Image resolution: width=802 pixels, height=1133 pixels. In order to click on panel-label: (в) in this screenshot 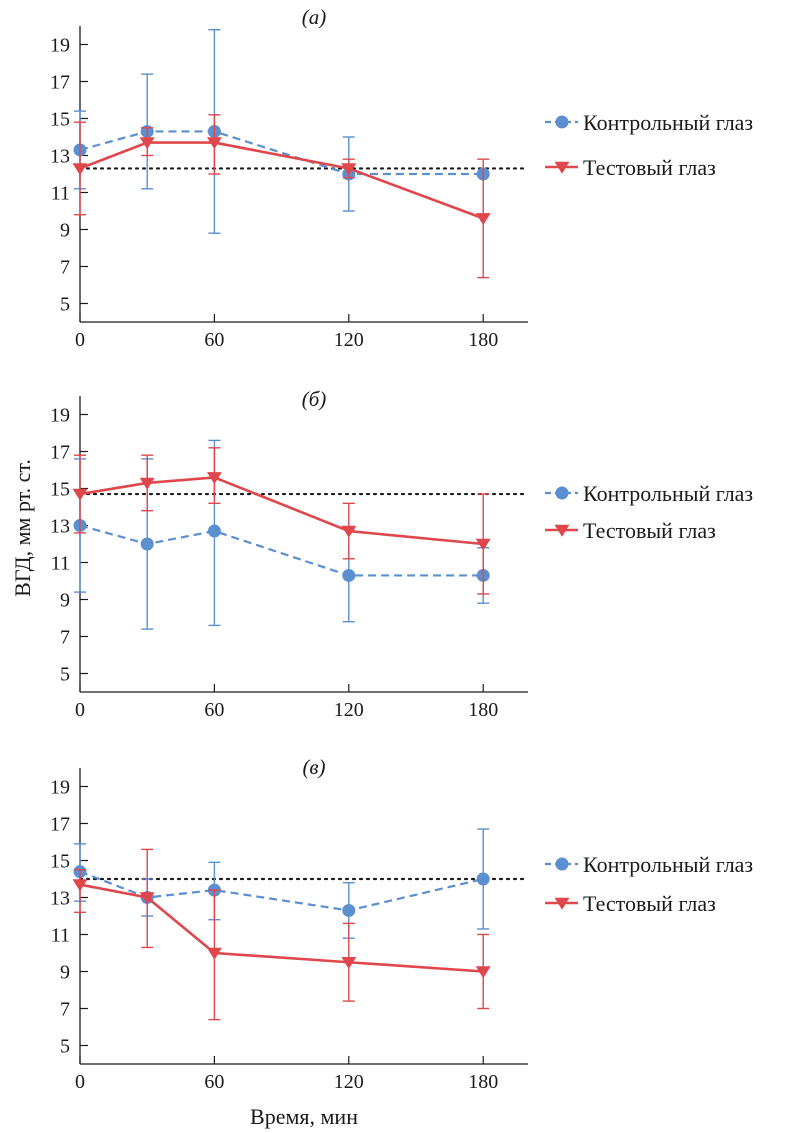, I will do `click(313, 767)`.